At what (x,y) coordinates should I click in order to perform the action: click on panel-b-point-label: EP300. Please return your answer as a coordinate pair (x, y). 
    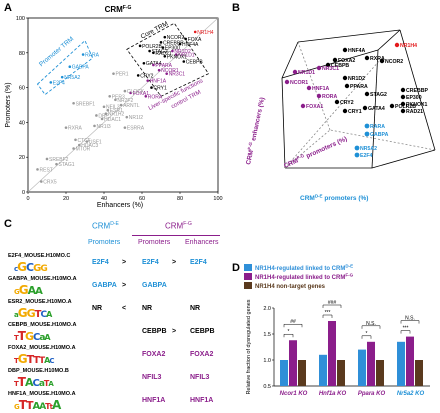
    Looking at the image, I should click on (414, 98).